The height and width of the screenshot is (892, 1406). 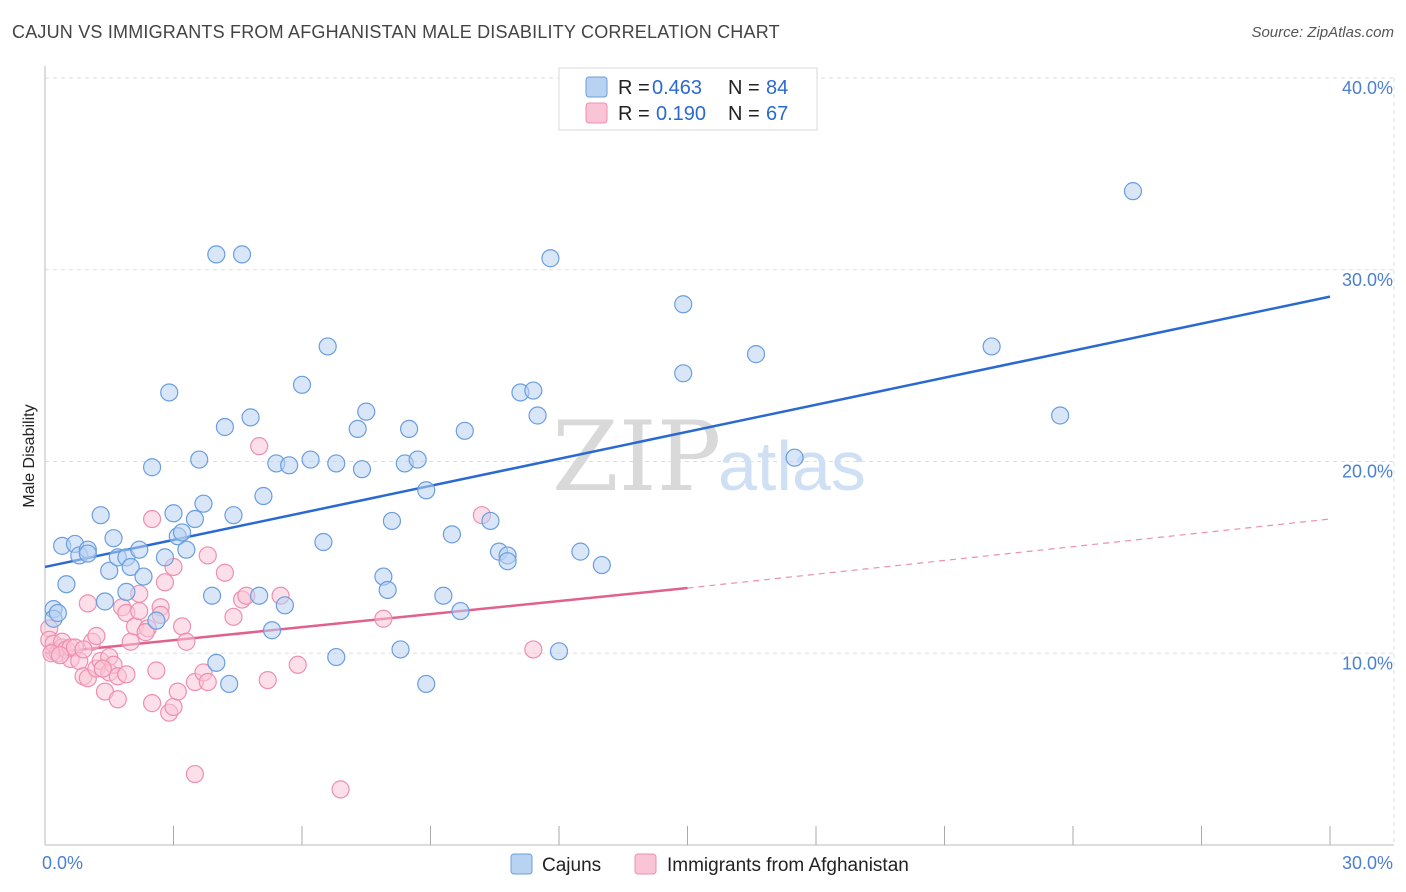 What do you see at coordinates (634, 88) in the screenshot?
I see `legend-r-label-1: R =` at bounding box center [634, 88].